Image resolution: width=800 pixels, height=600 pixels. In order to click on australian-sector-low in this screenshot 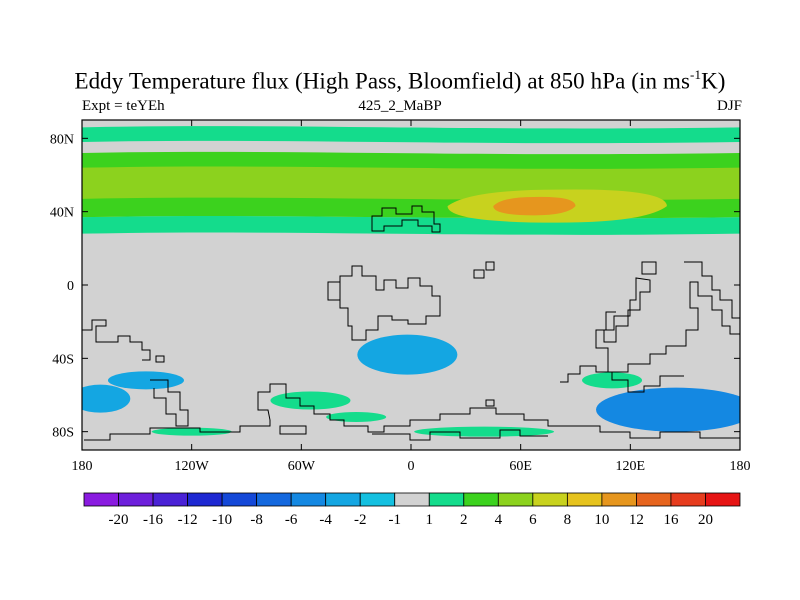, I will do `click(668, 409)`.